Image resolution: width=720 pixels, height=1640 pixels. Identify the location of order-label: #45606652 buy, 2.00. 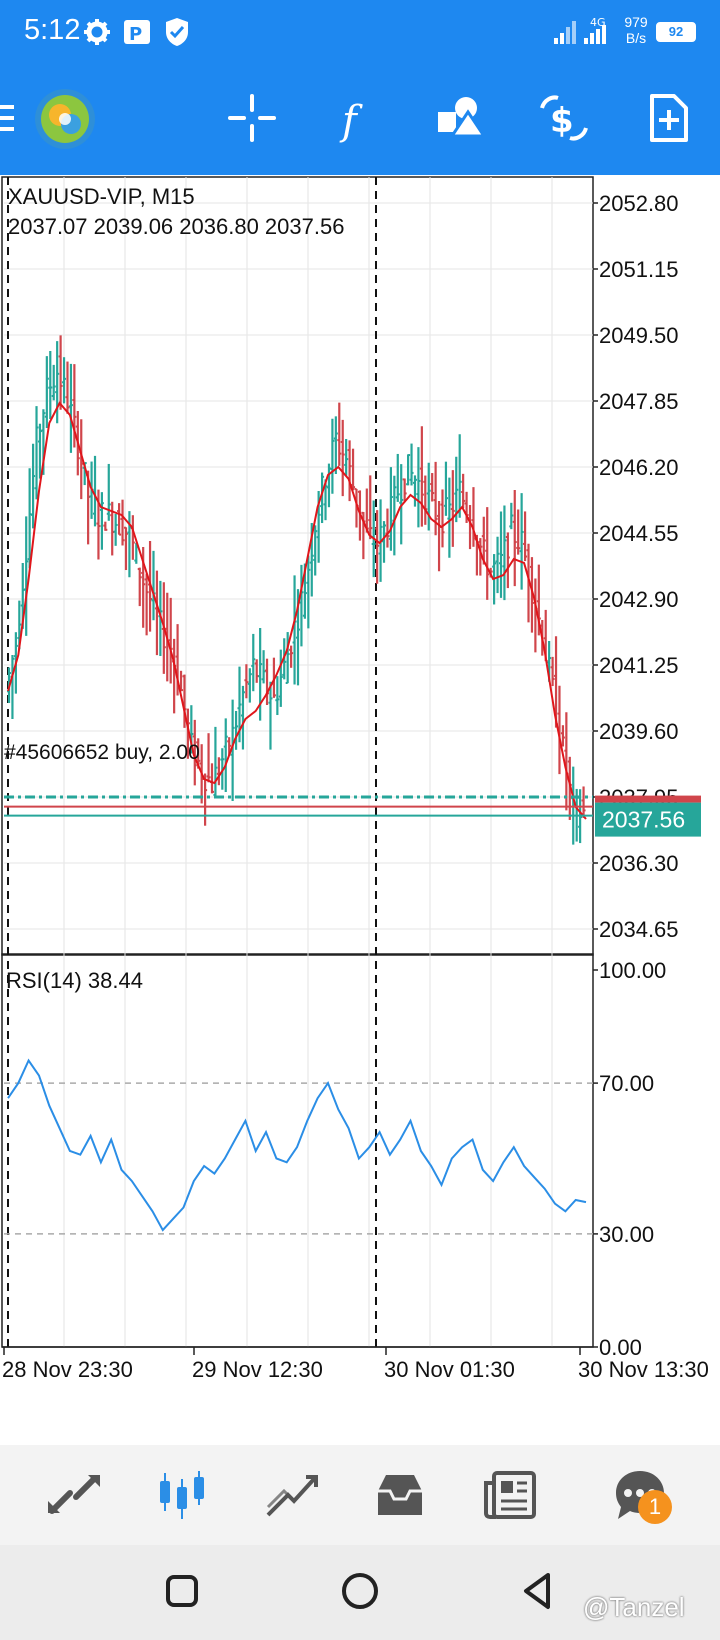
(102, 752).